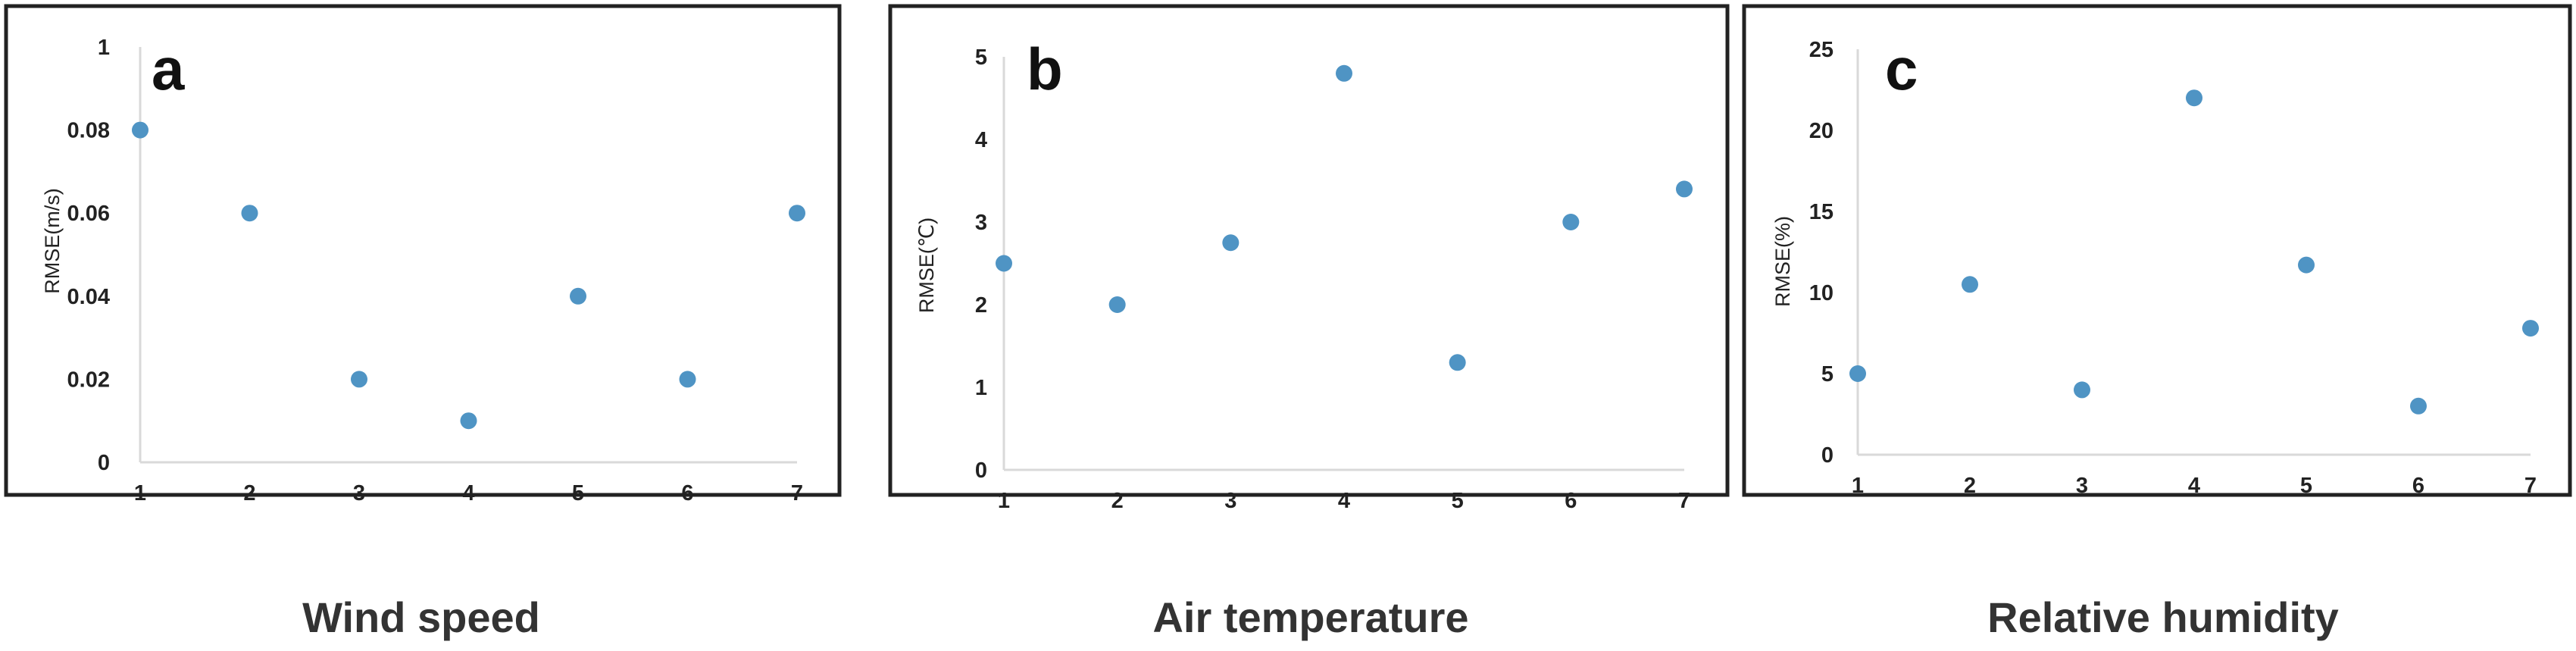 This screenshot has height=651, width=2576. I want to click on panel-c-x-tick-label: 7, so click(2530, 486).